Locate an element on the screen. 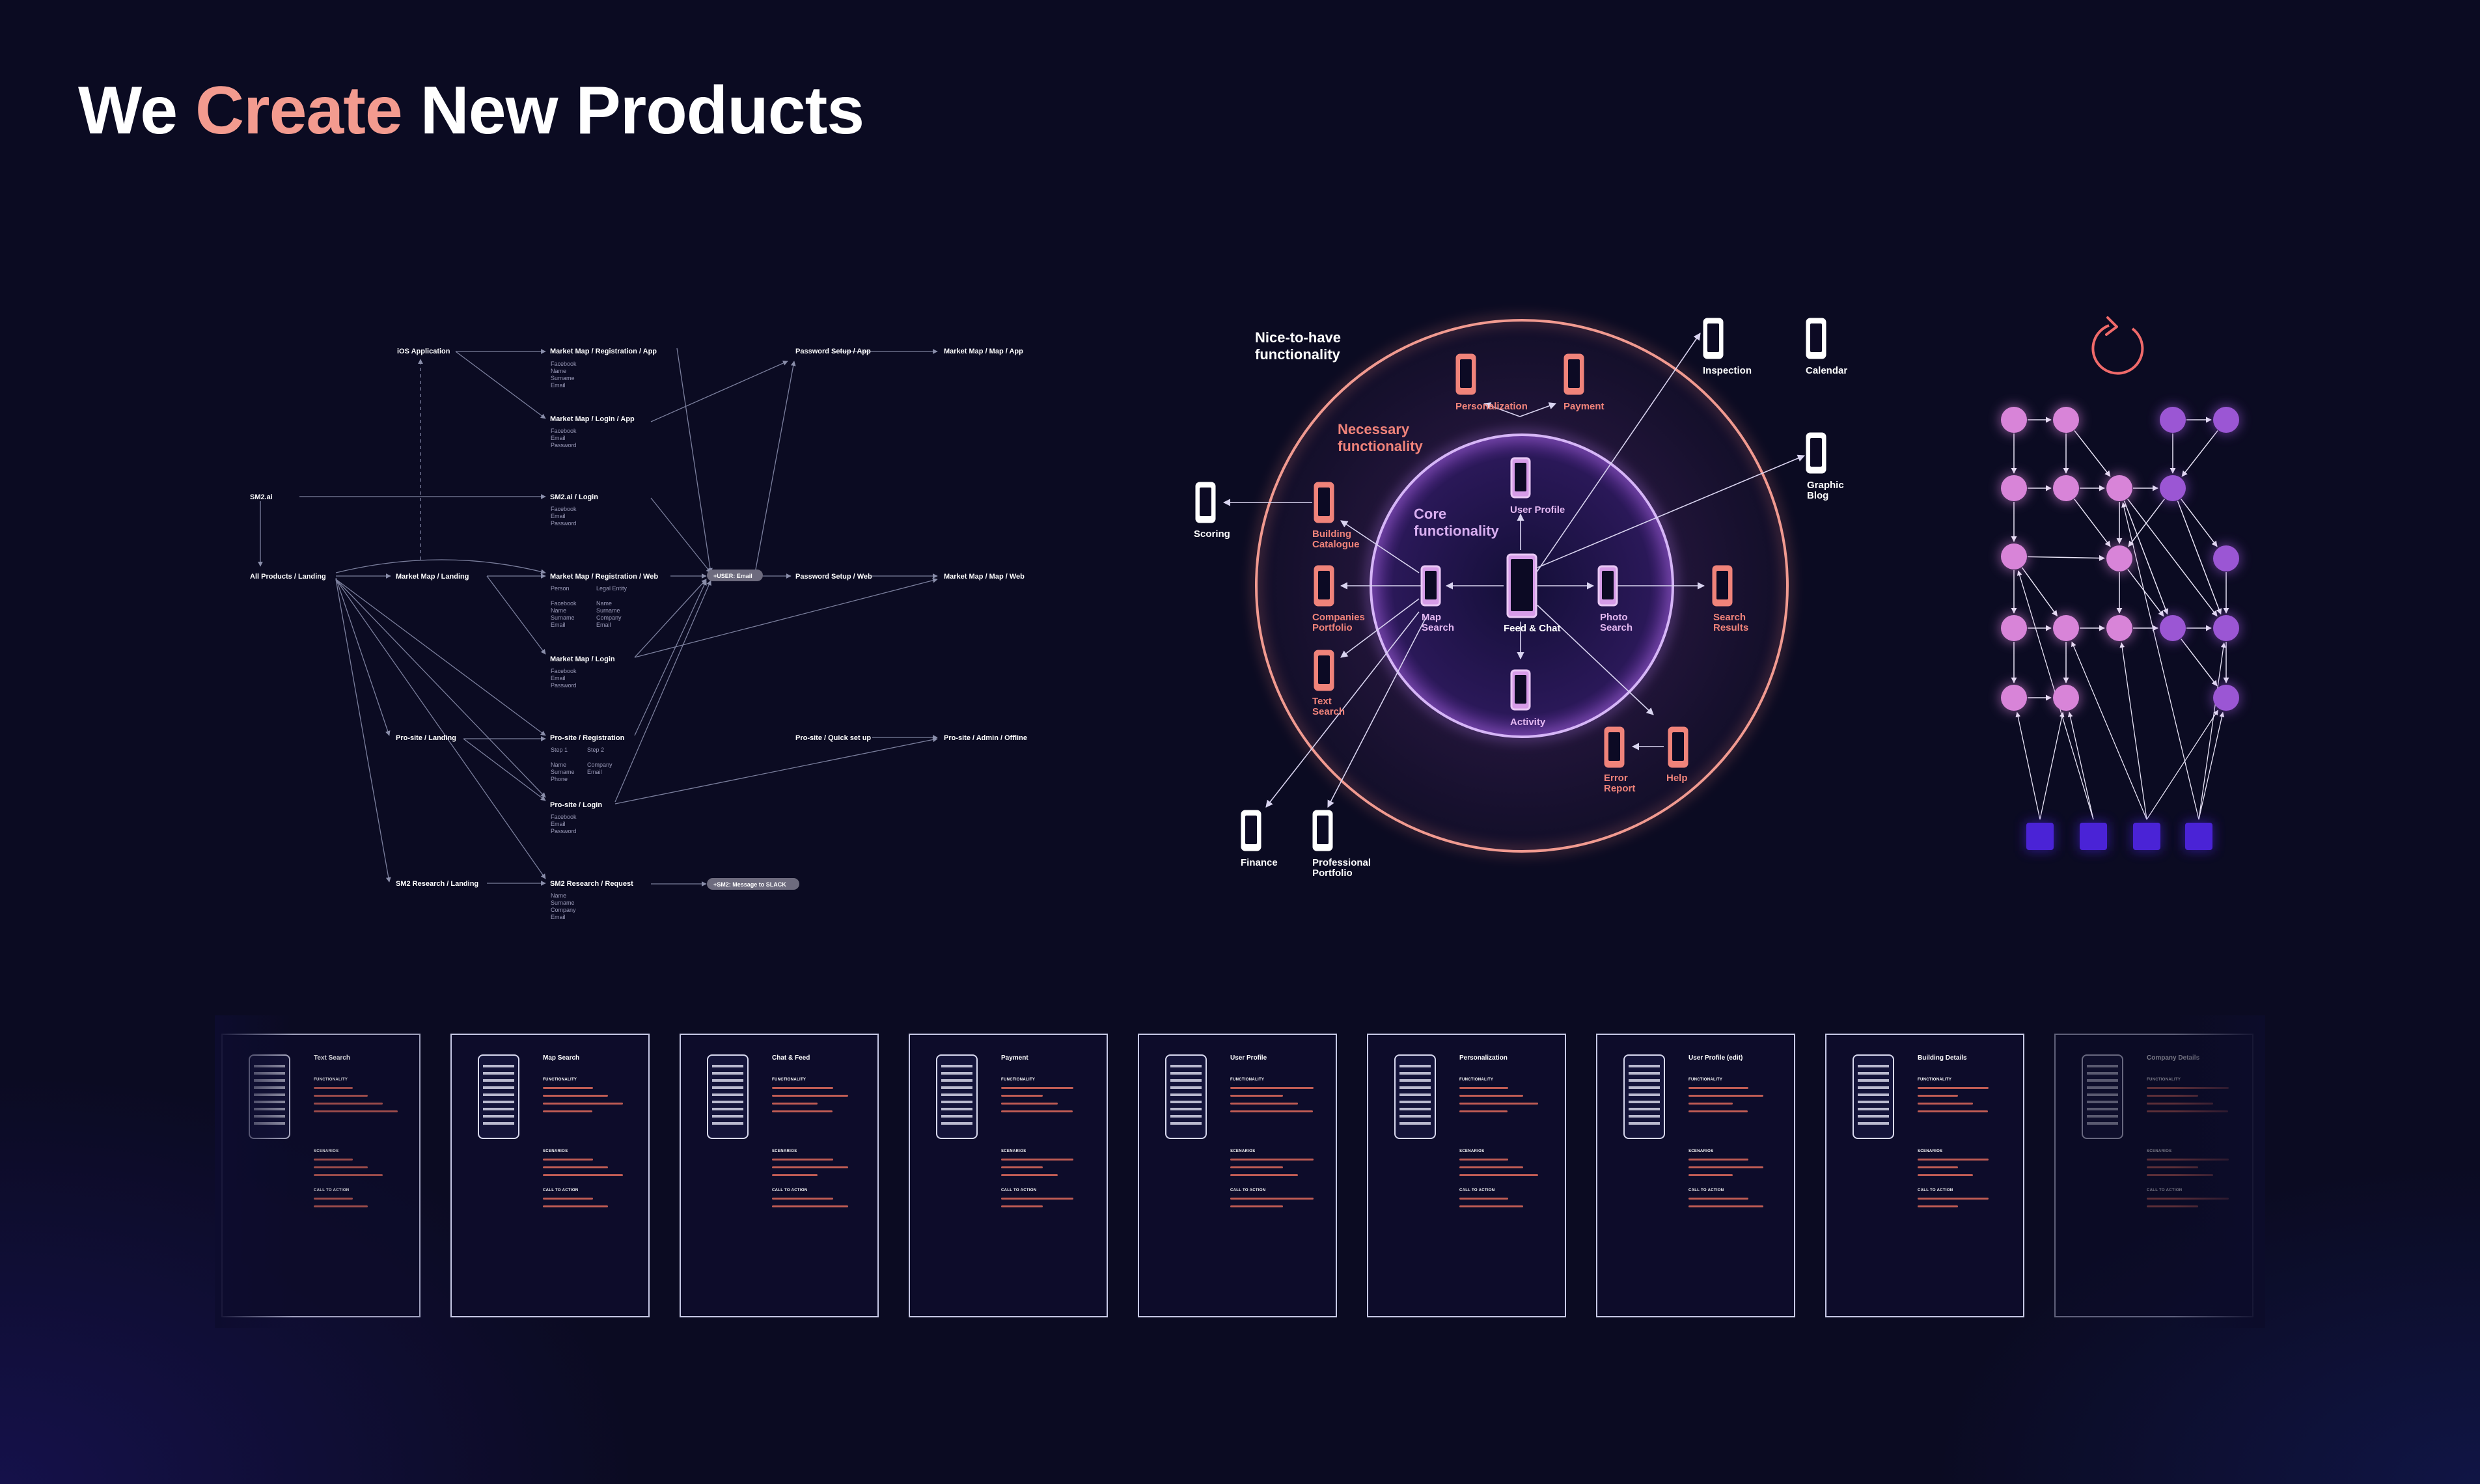 This screenshot has width=2480, height=1484. feature-finance: Finance is located at coordinates (1259, 839).